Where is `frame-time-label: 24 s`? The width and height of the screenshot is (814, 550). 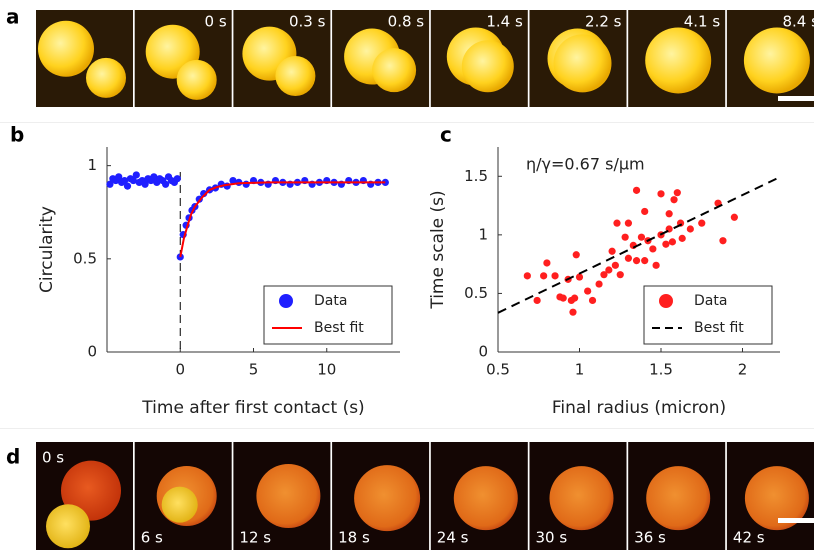
frame-time-label: 24 s is located at coordinates (453, 538).